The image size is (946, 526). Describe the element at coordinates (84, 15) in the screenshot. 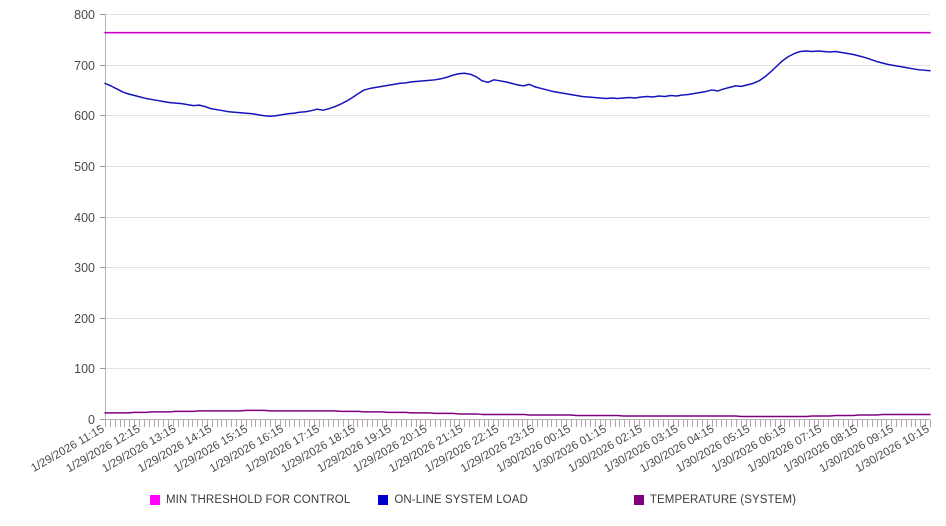

I see `y-tick-label: 800` at that location.